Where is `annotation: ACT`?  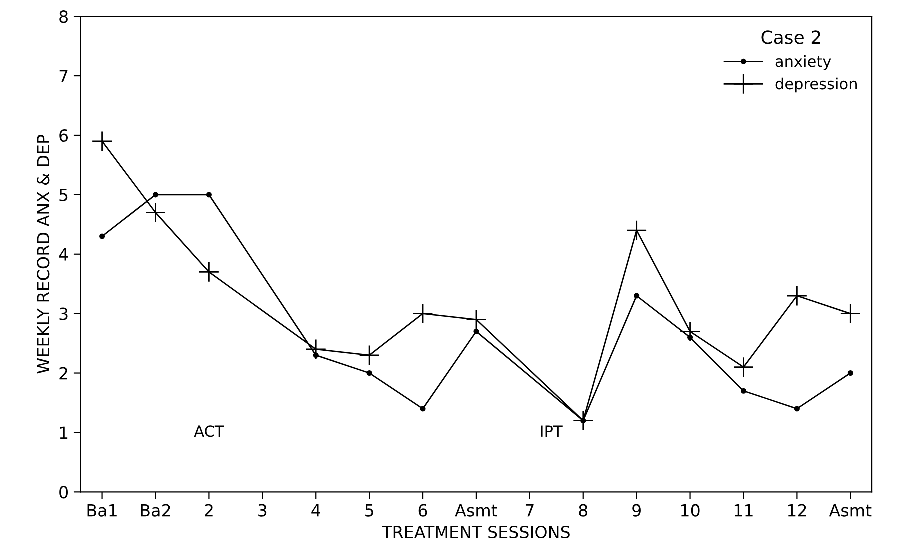 annotation: ACT is located at coordinates (209, 432).